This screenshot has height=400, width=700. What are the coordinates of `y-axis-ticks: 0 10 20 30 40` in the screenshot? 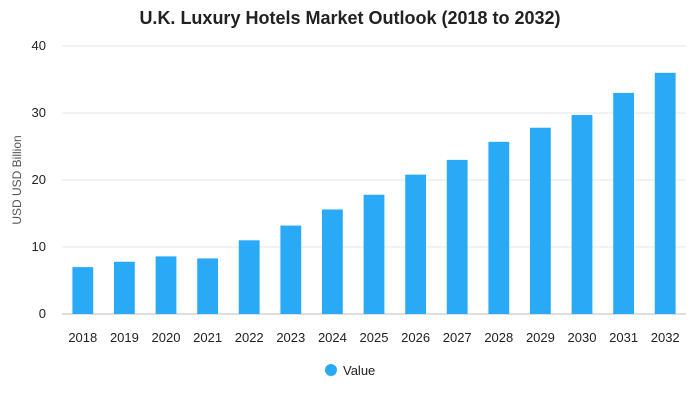 It's located at (39, 179).